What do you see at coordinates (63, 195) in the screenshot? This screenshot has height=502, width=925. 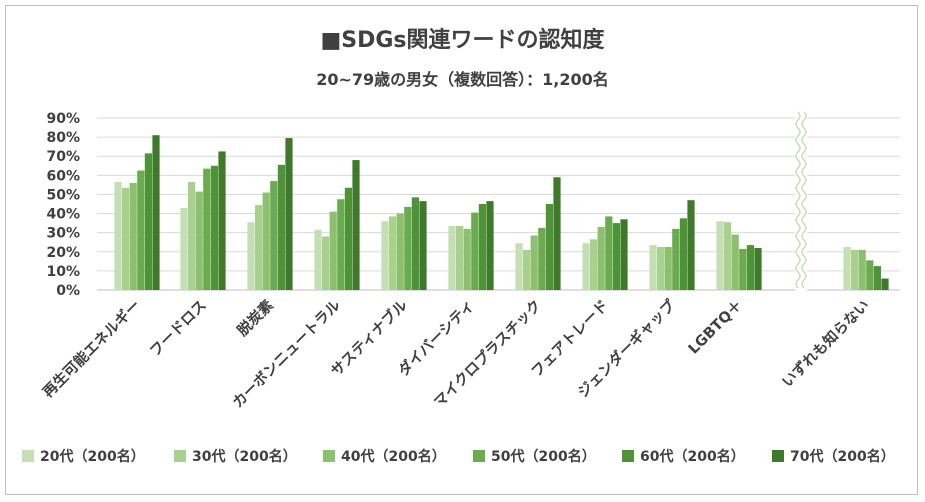 I see `y-tick-label: 50%` at bounding box center [63, 195].